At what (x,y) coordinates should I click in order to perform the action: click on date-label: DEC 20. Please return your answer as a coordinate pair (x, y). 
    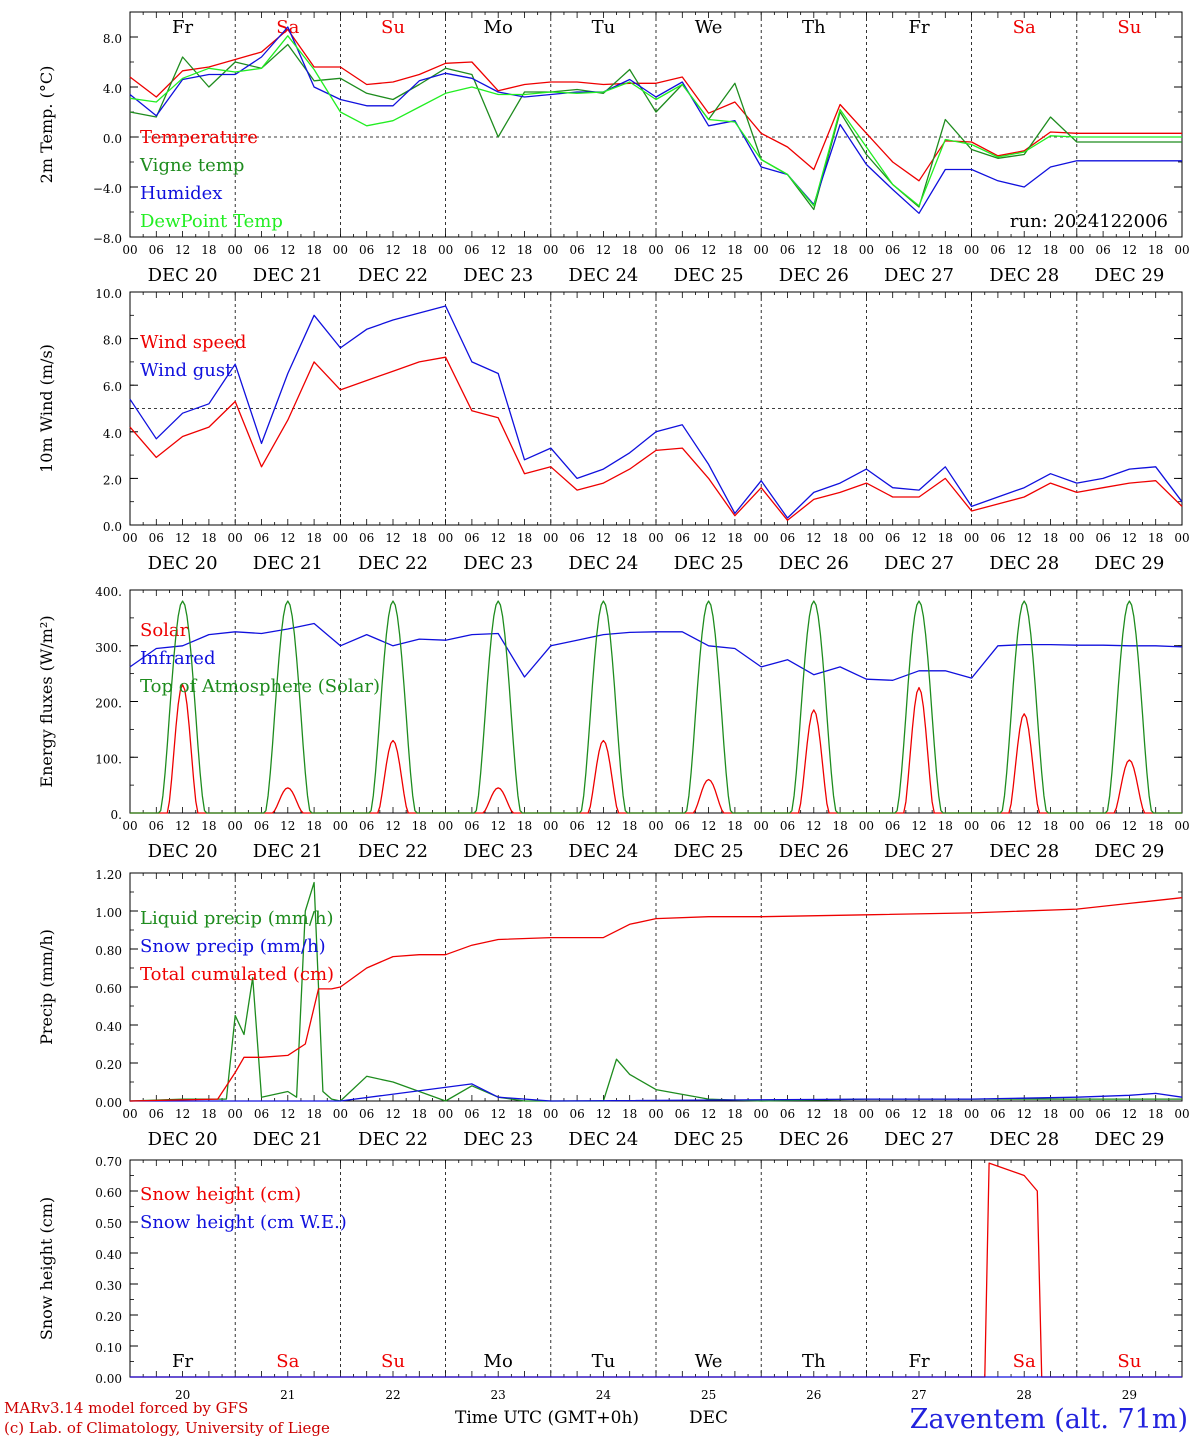
    Looking at the image, I should click on (183, 851).